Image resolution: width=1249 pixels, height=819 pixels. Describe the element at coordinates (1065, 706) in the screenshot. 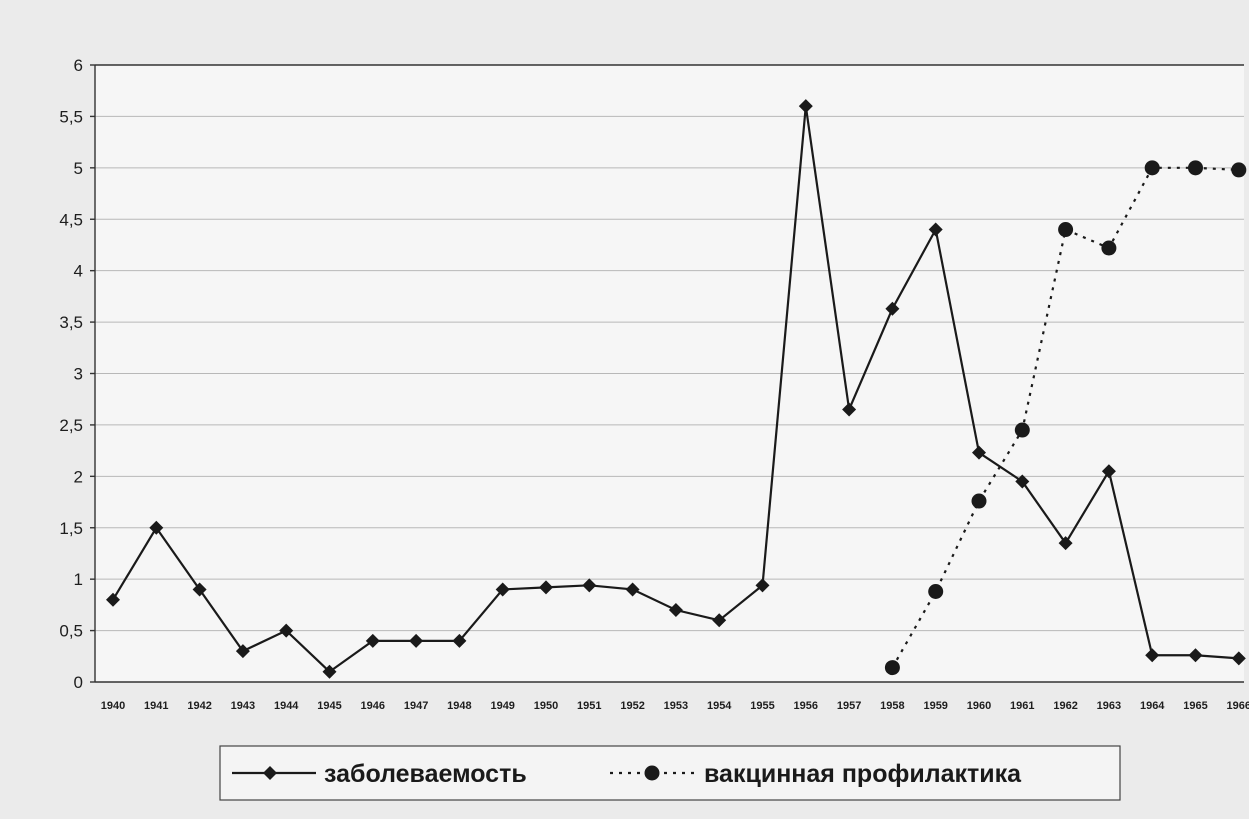

I see `x-tick-label: 1962` at that location.